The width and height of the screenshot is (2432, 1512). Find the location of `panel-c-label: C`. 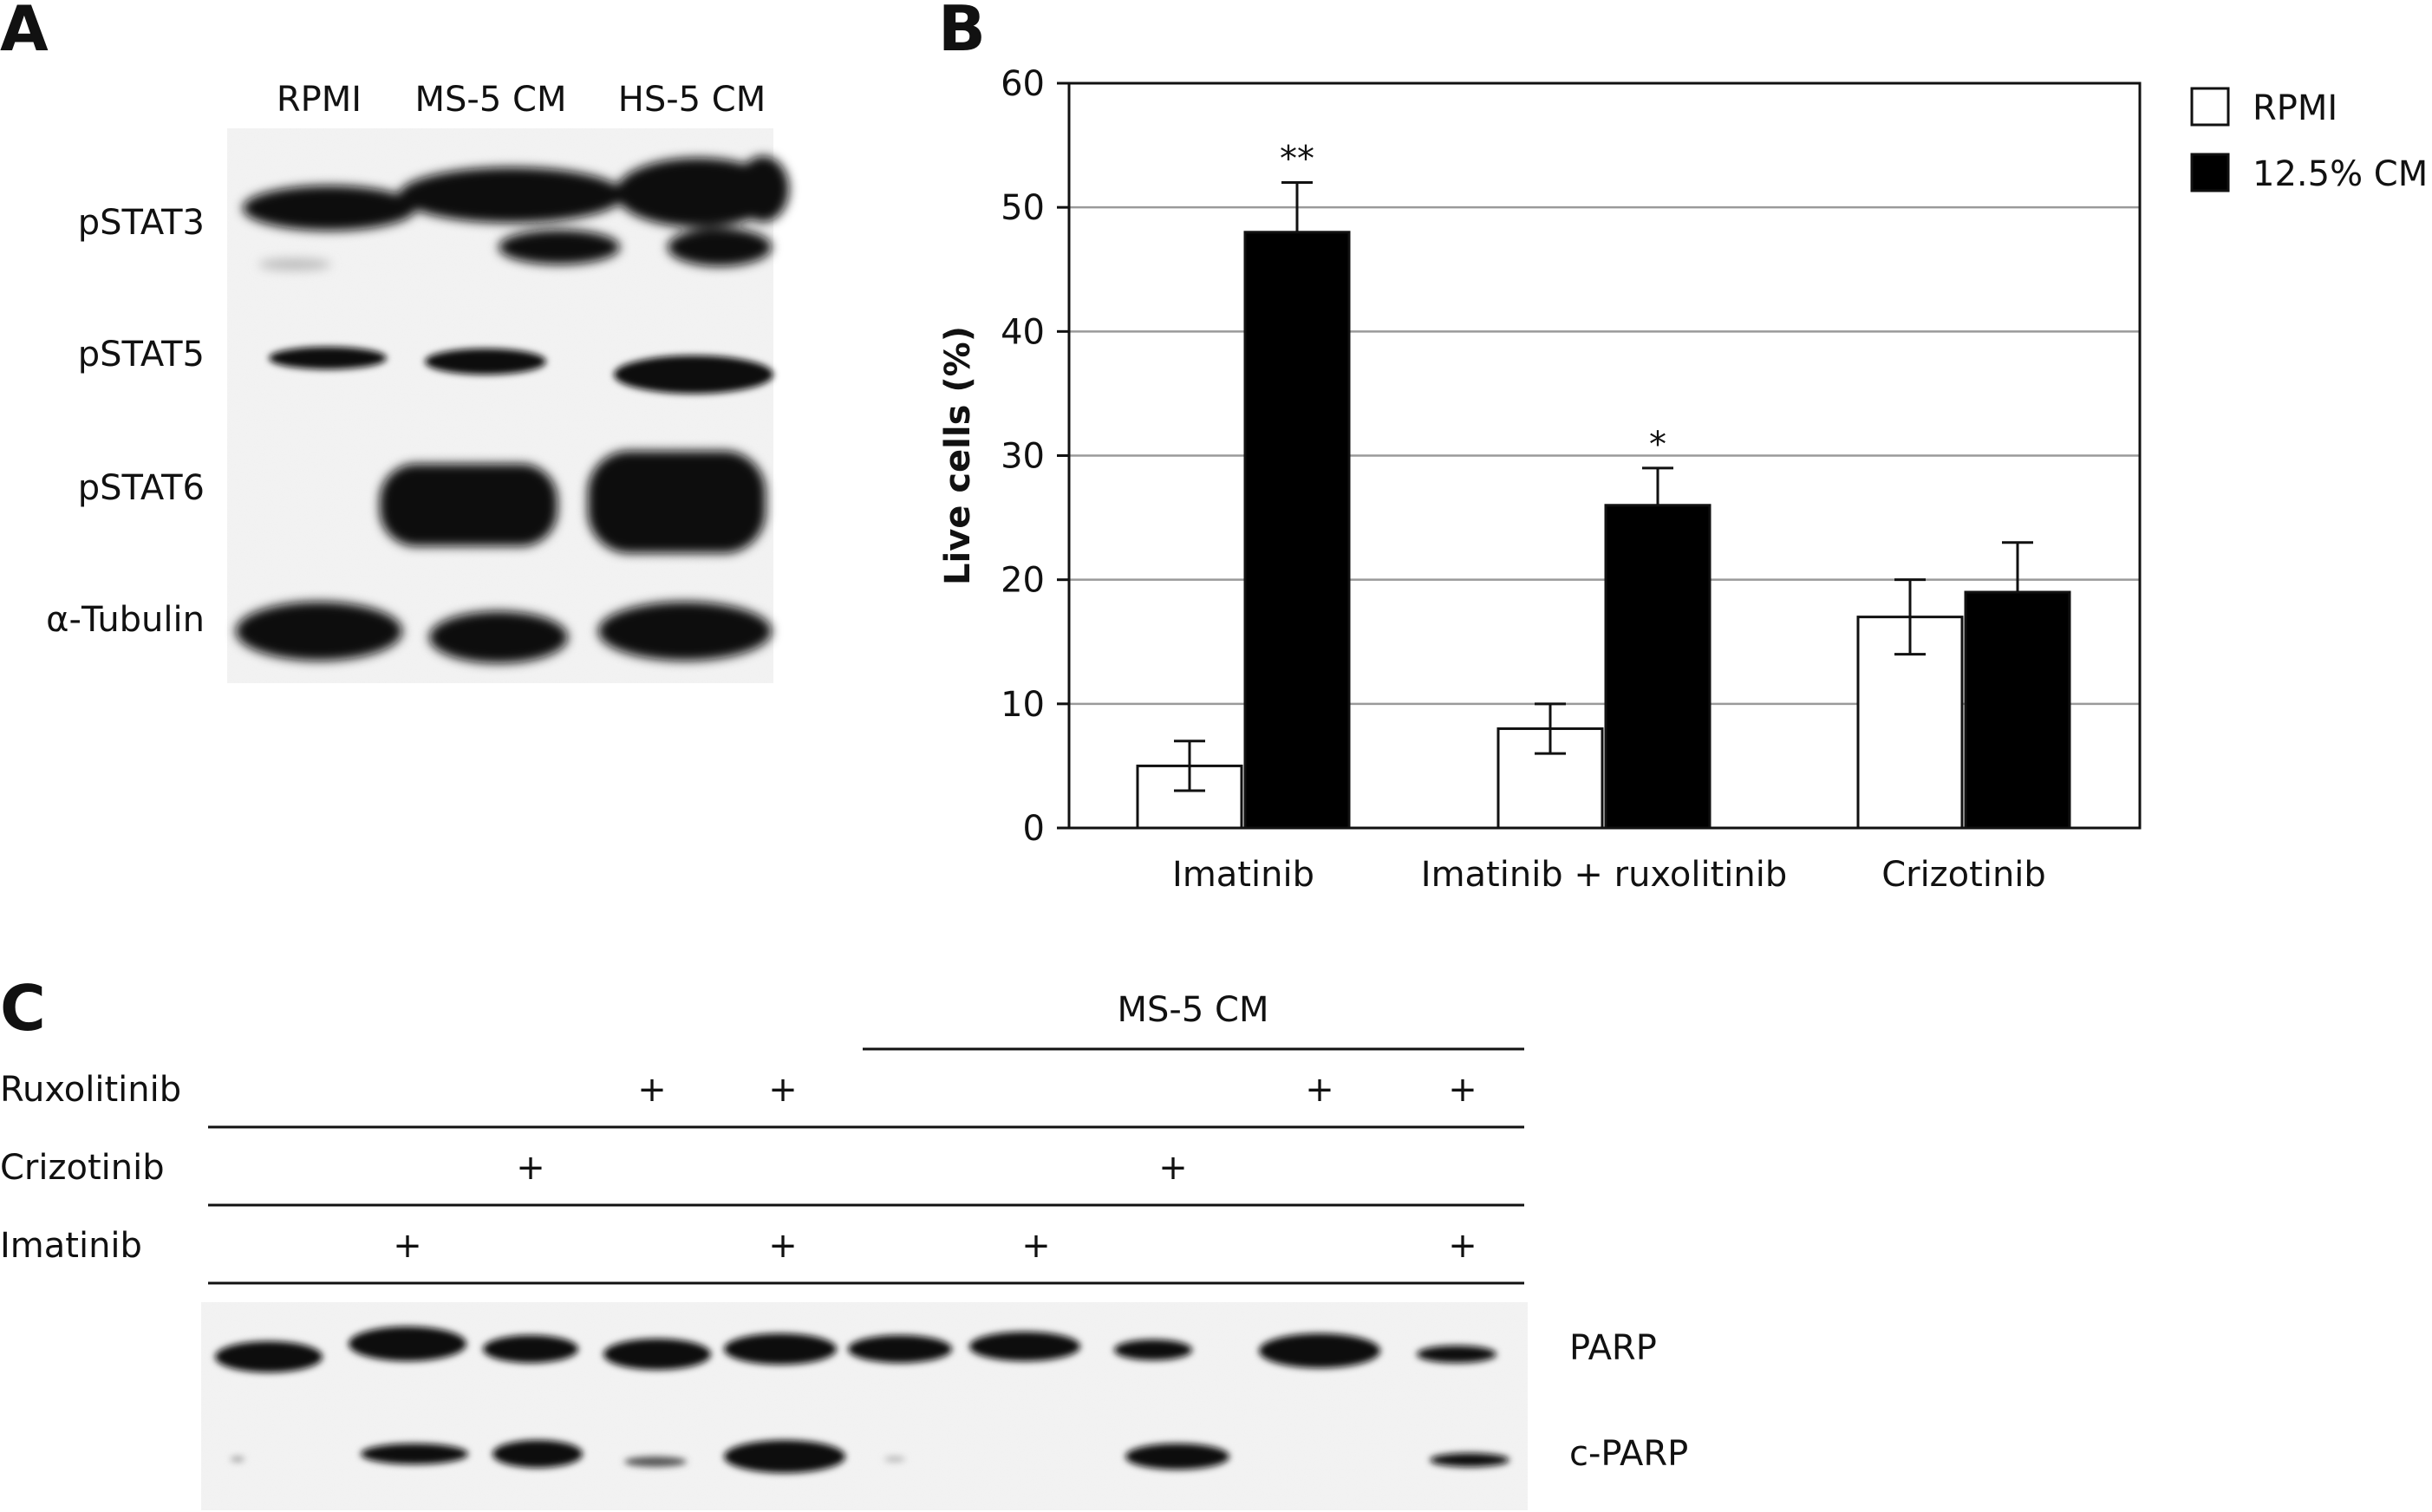

panel-c-label: C is located at coordinates (23, 1009).